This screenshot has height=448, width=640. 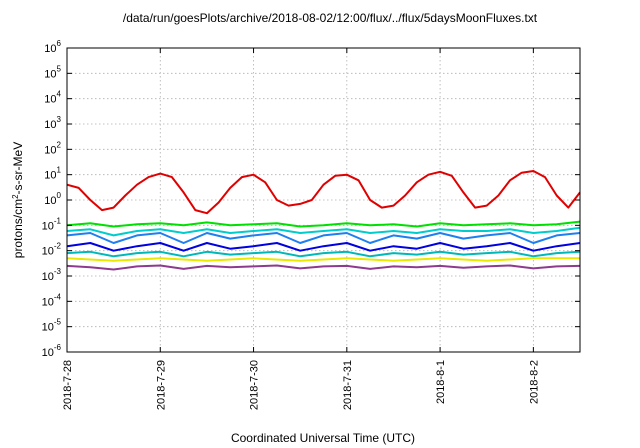 I want to click on y-tick-exponent: 1, so click(x=59, y=170).